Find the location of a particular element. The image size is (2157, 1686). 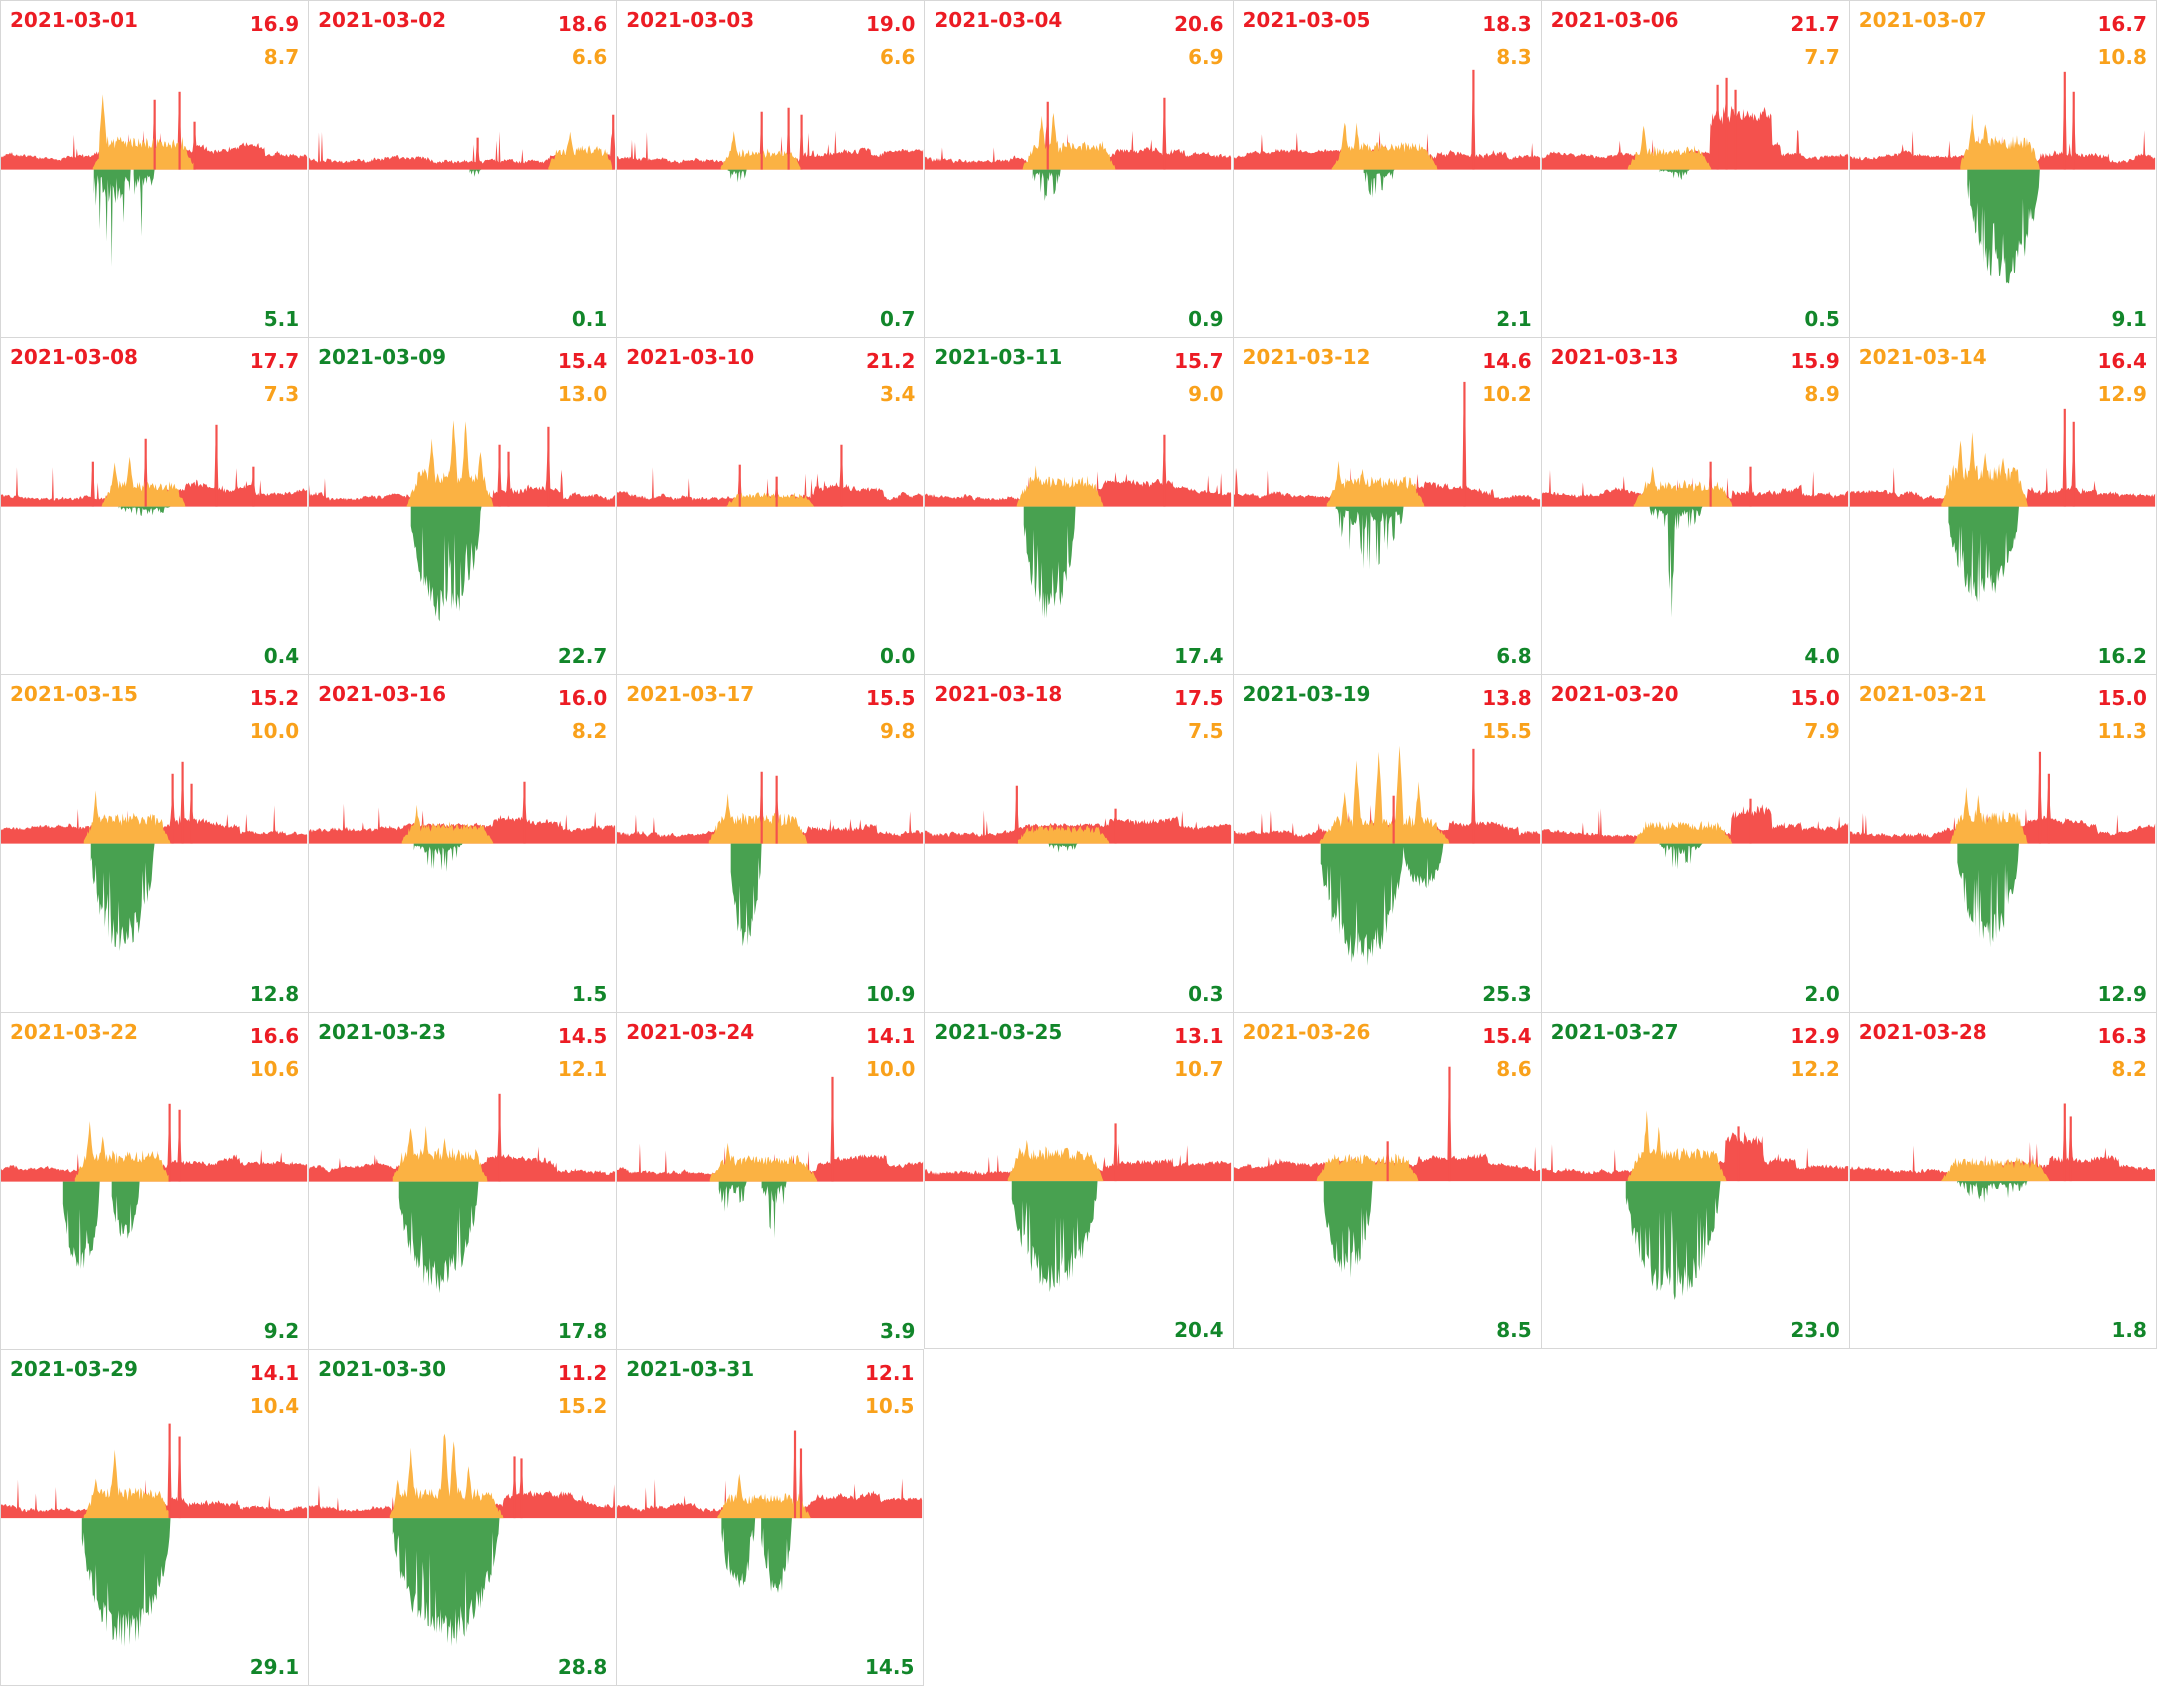

day-cell-2021-03-05: 2021-03-05 18.3 8.3 2.1 is located at coordinates (1386, 169).